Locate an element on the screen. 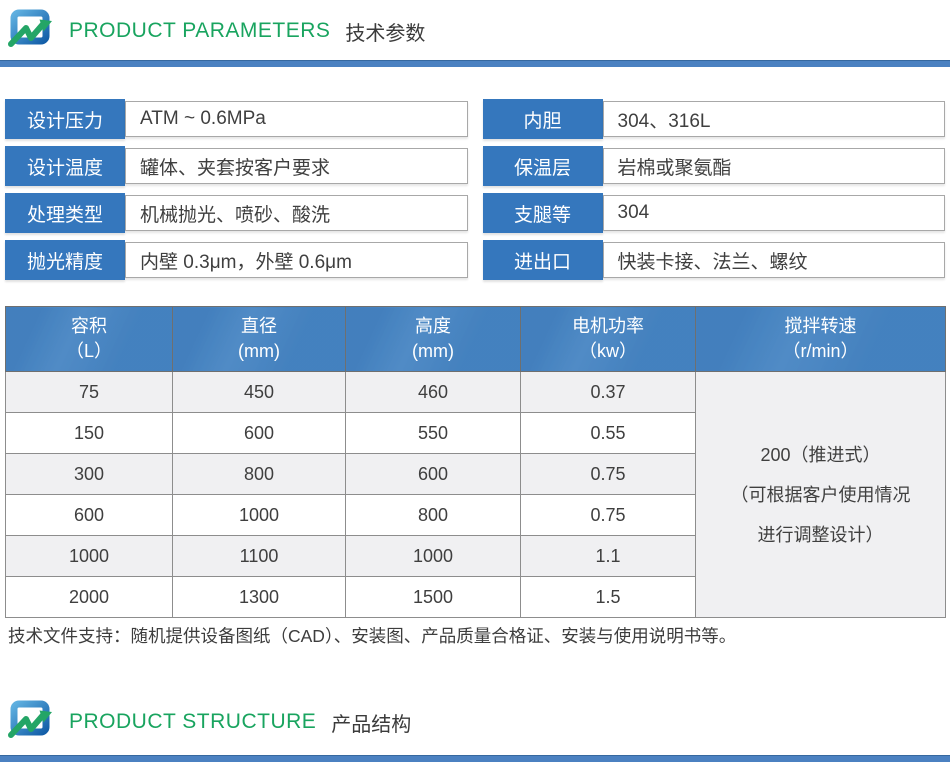  cell-power: 1.5 is located at coordinates (608, 597).